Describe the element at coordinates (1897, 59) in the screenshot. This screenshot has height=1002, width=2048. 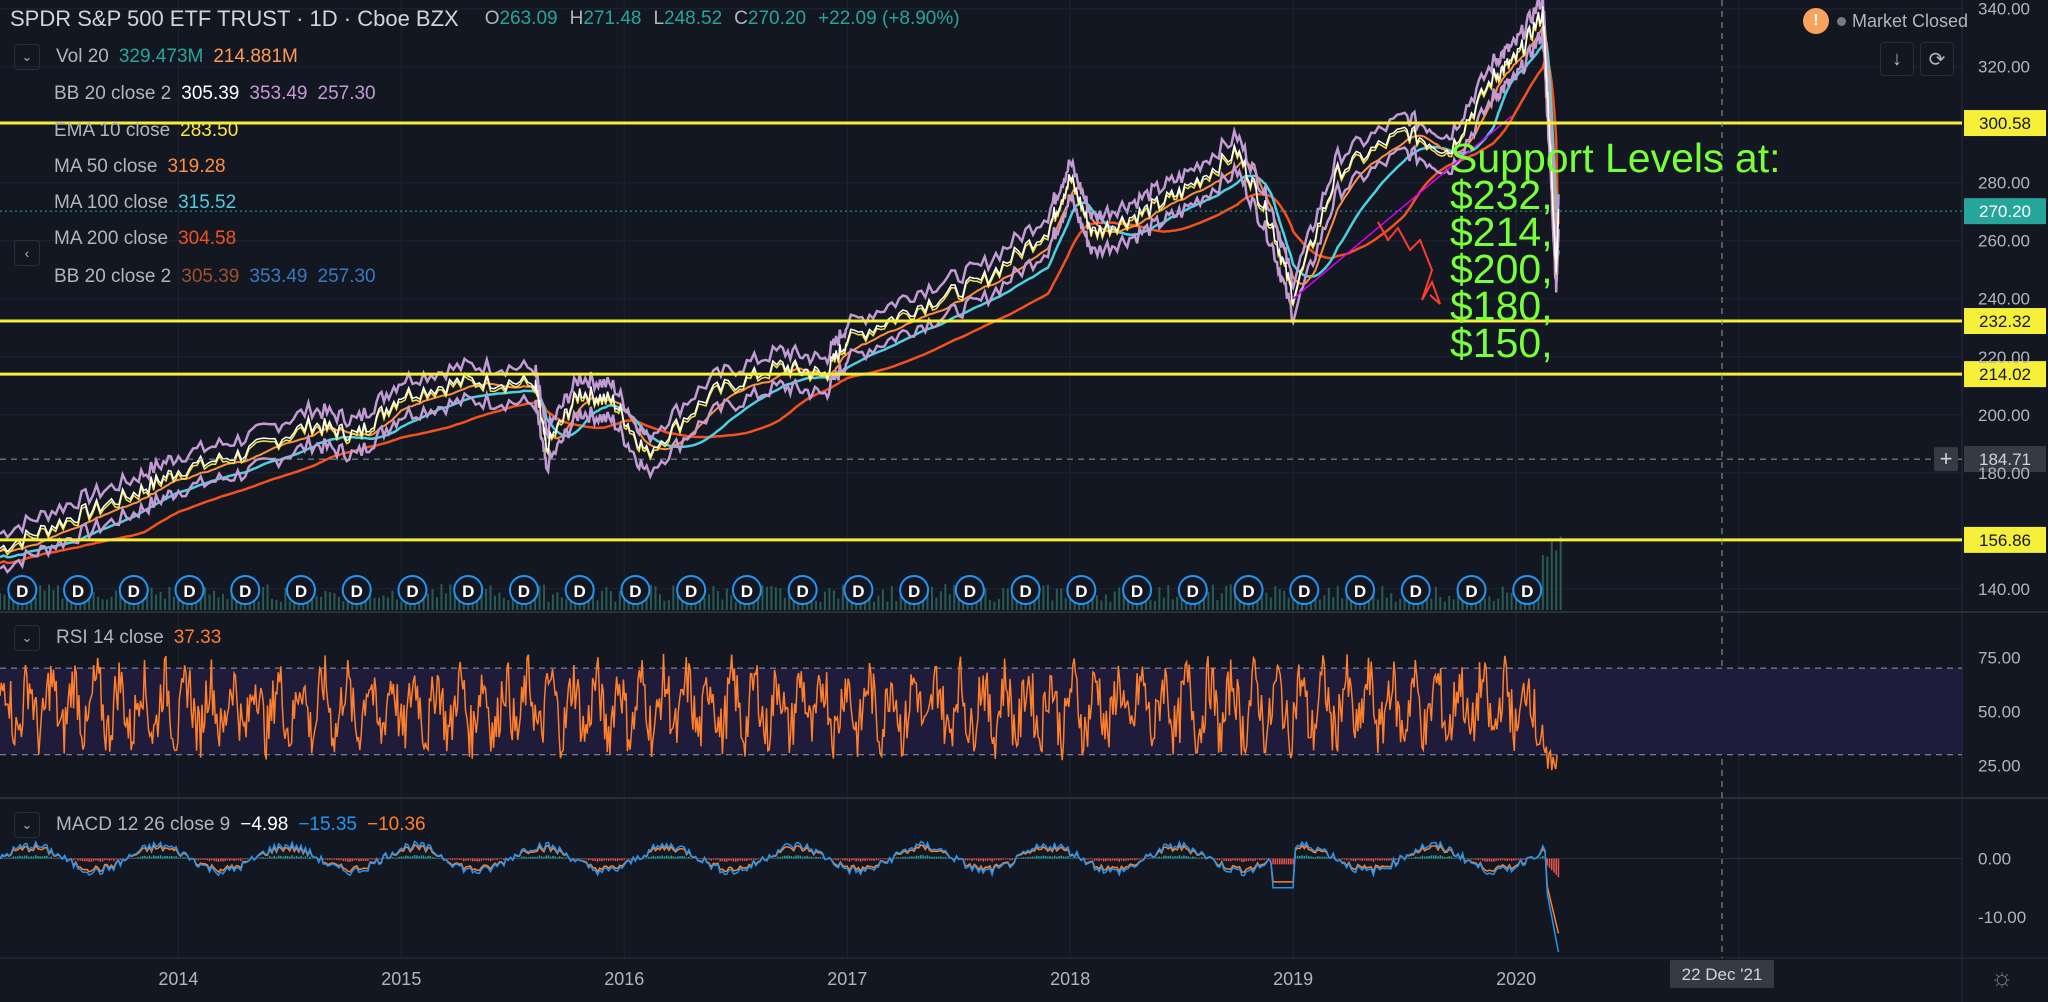
I see `download-icon: ↓` at that location.